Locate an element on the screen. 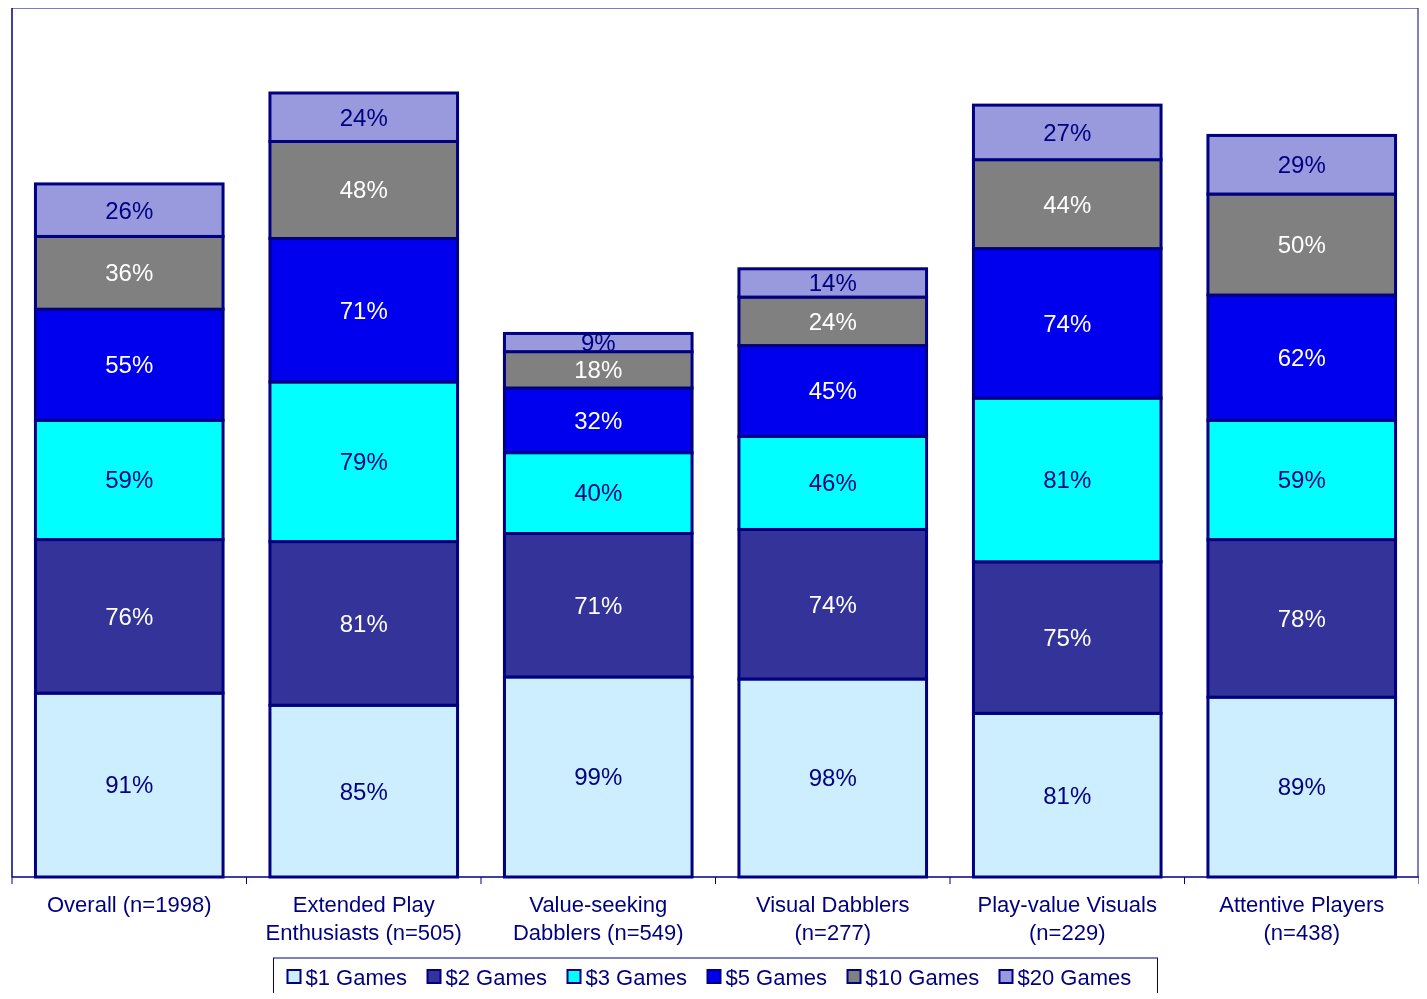 Image resolution: width=1427 pixels, height=999 pixels. data-label: 76% is located at coordinates (129, 616).